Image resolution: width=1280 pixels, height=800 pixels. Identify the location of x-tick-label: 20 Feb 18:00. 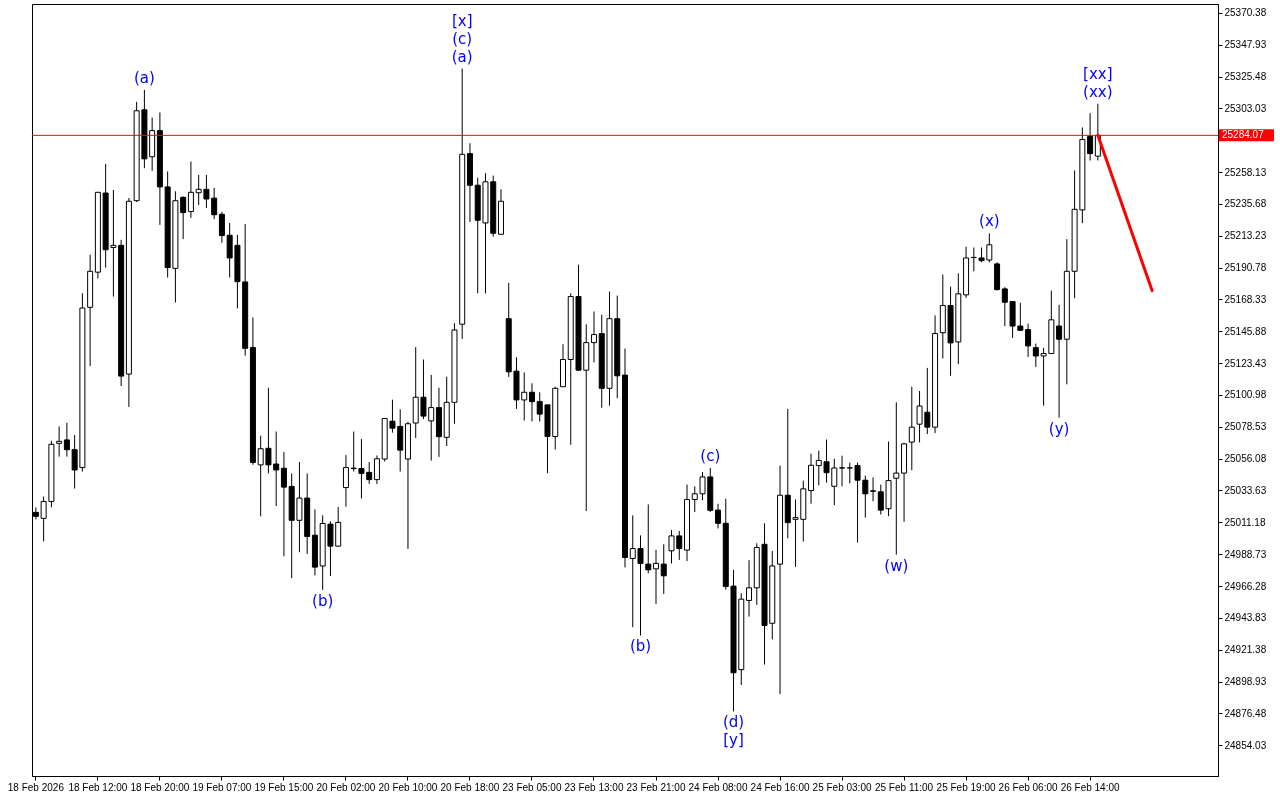
(470, 787).